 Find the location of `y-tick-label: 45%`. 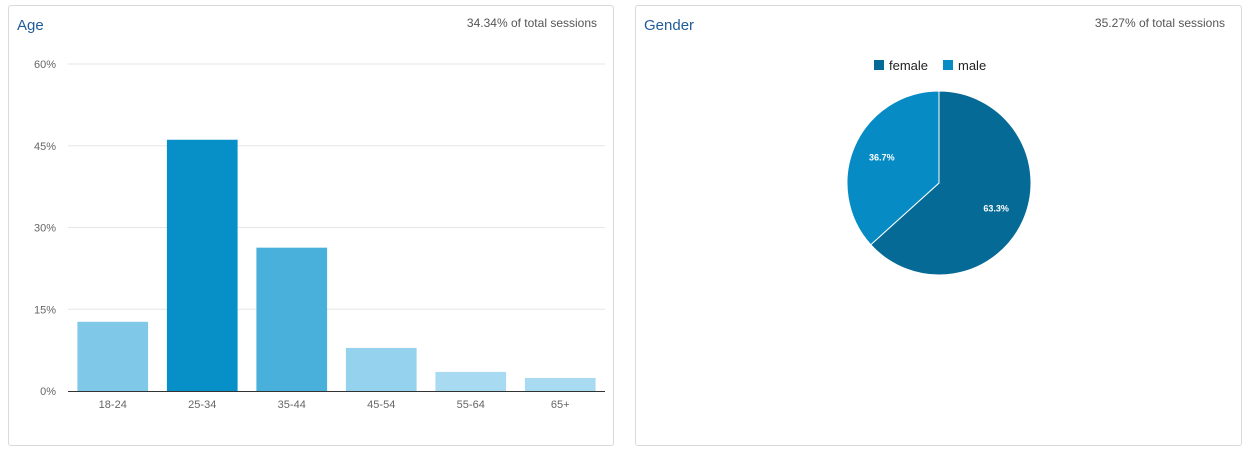

y-tick-label: 45% is located at coordinates (45, 147).